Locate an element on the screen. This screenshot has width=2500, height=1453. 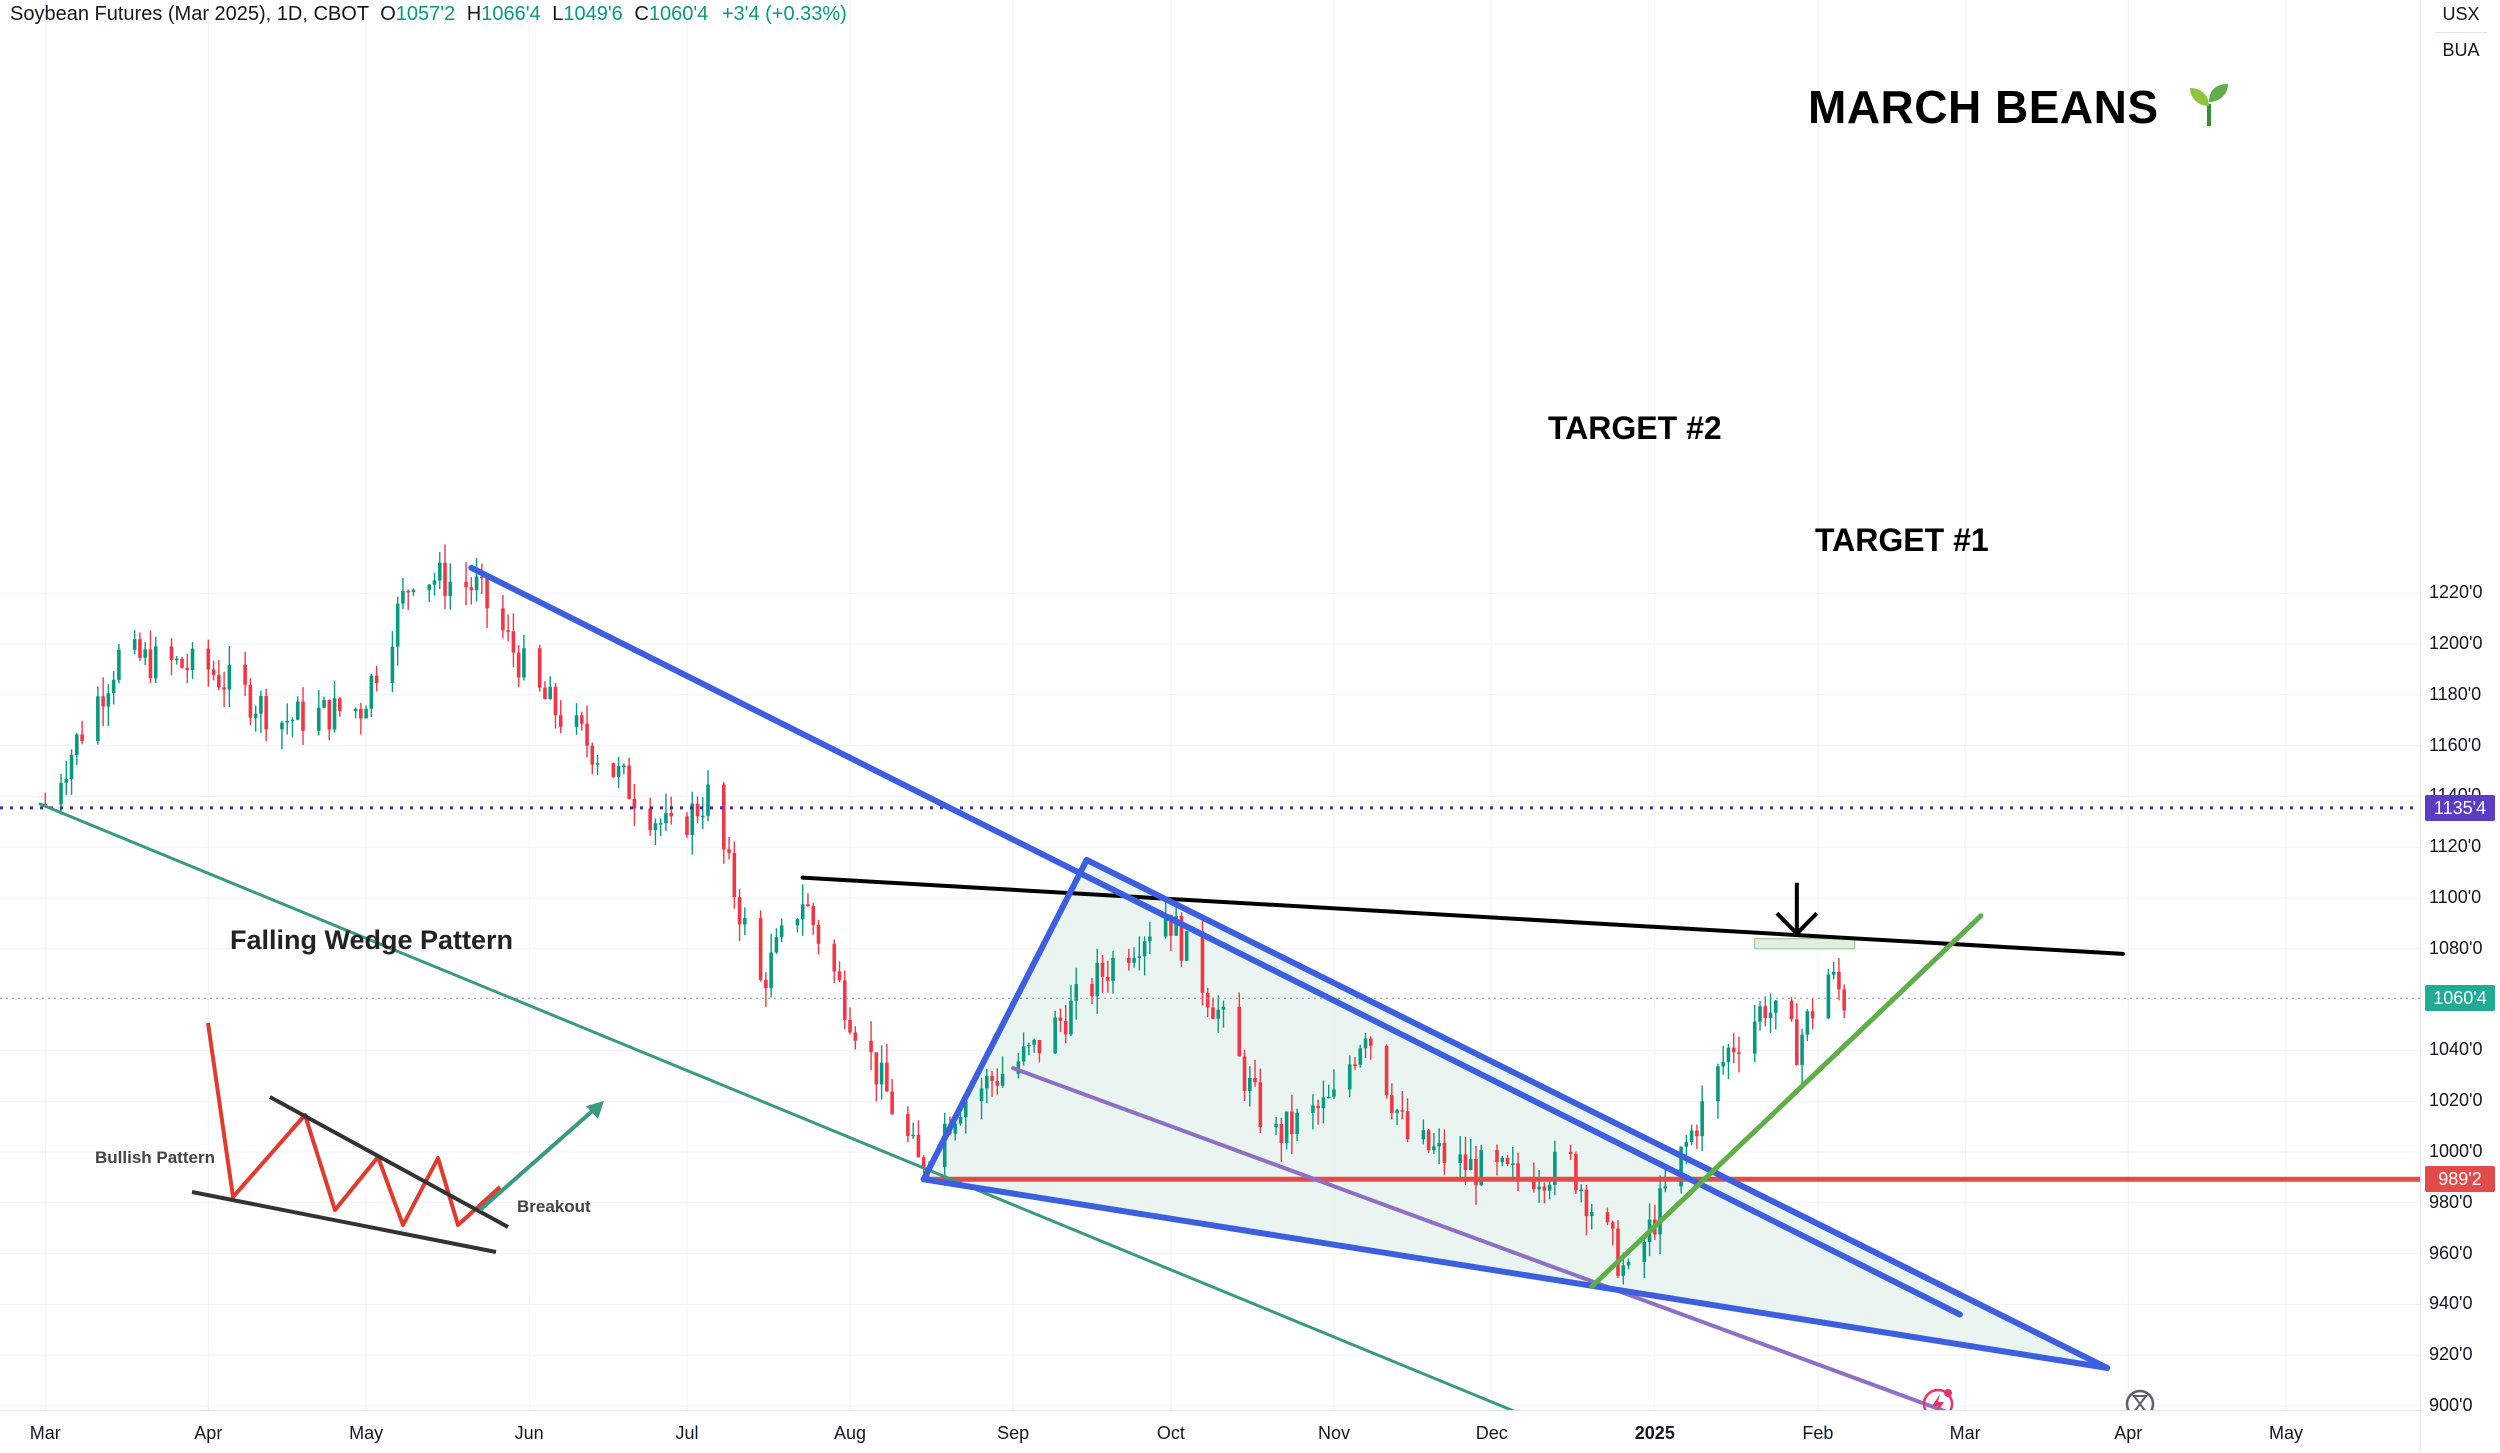
bullish-pattern-label: Bullish Pattern is located at coordinates (155, 1157).